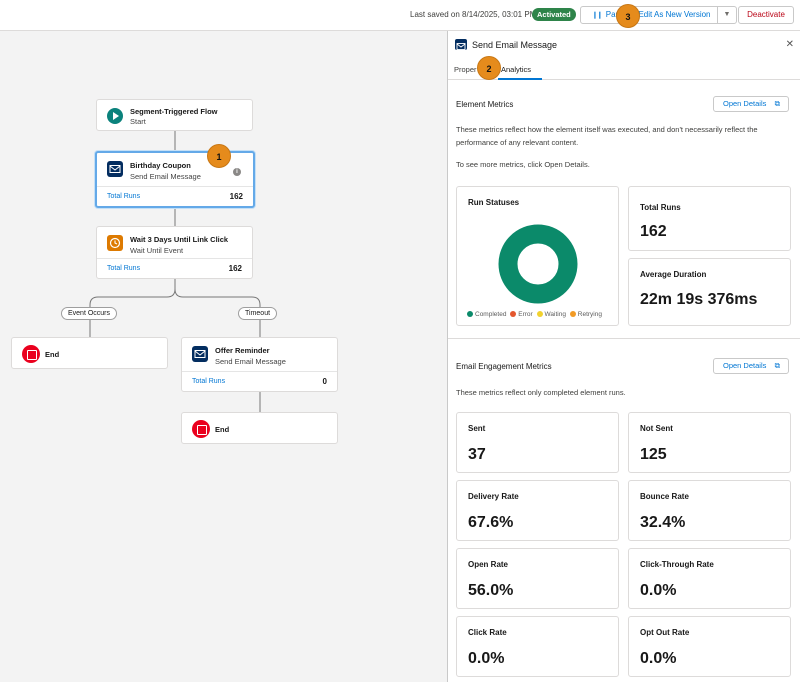  What do you see at coordinates (537, 510) in the screenshot?
I see `metric-card-delivery-rate: Delivery Rate 67.6%` at bounding box center [537, 510].